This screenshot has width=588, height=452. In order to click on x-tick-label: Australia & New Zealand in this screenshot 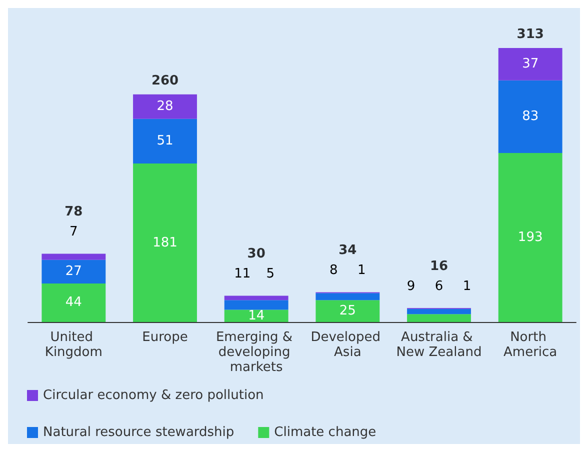, I will do `click(439, 345)`.